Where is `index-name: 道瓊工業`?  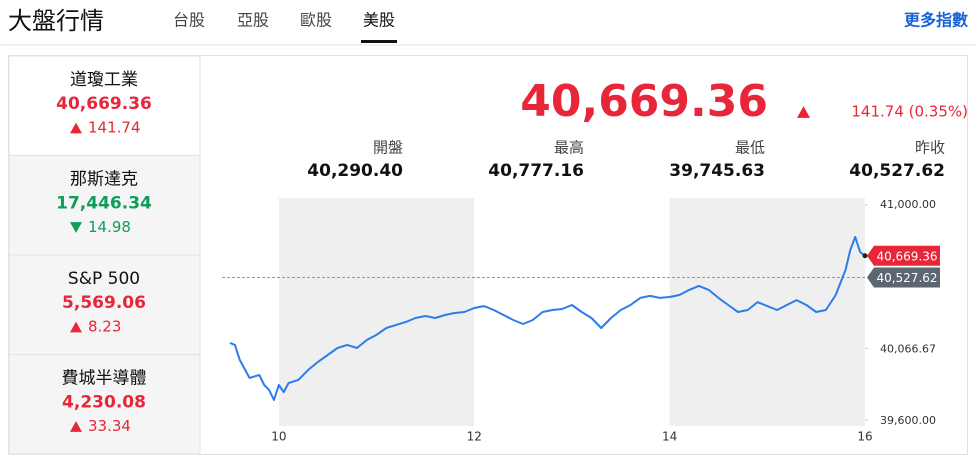
index-name: 道瓊工業 is located at coordinates (104, 80).